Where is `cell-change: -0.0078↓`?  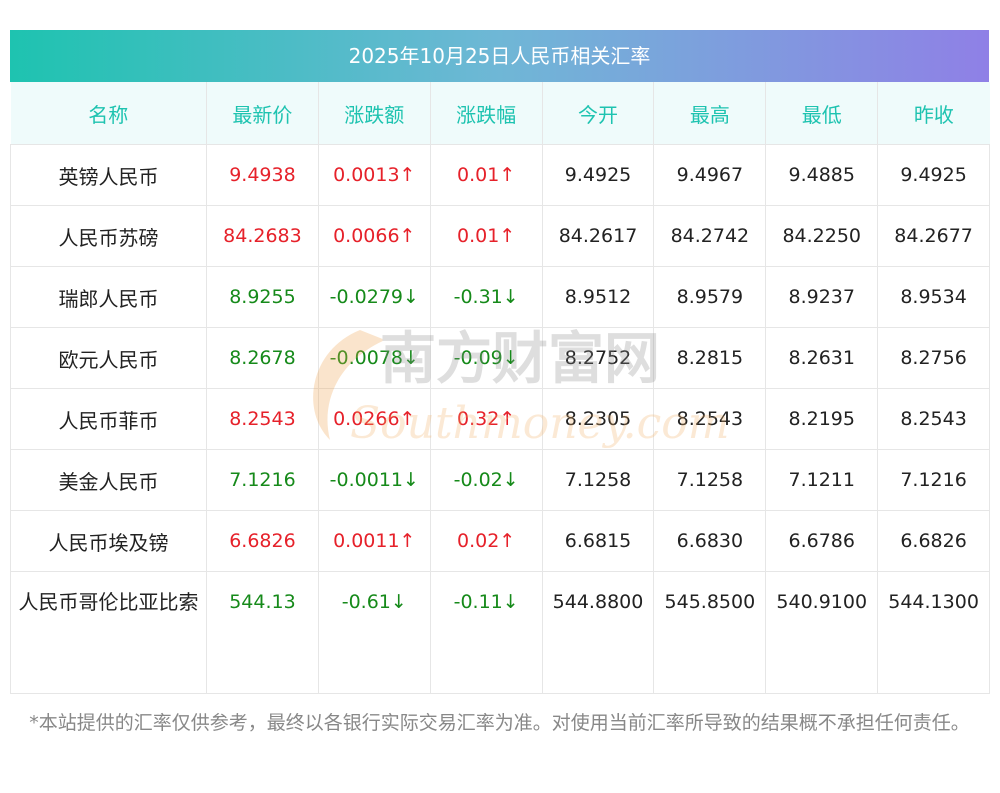
cell-change: -0.0078↓ is located at coordinates (374, 358).